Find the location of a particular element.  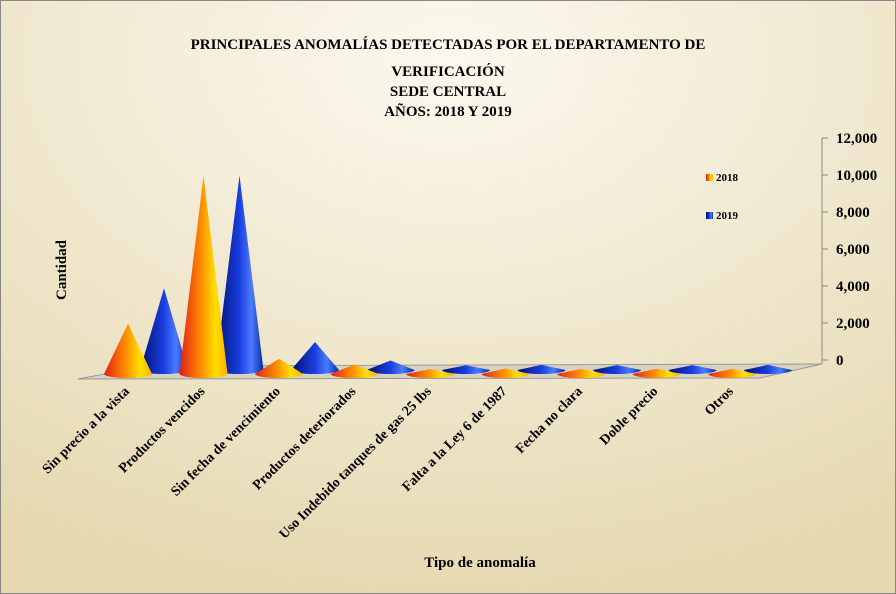

y-tick-label: 10,000 is located at coordinates (856, 176).